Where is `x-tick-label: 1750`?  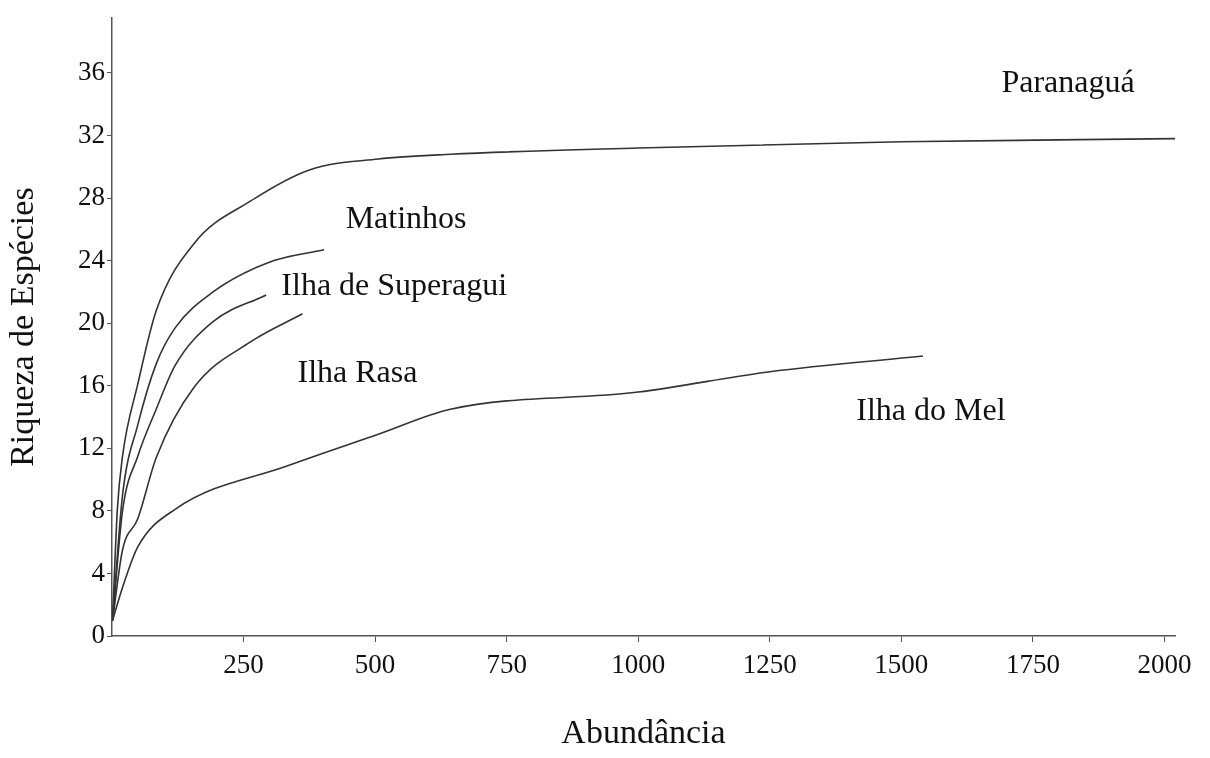
x-tick-label: 1750 is located at coordinates (1032, 664).